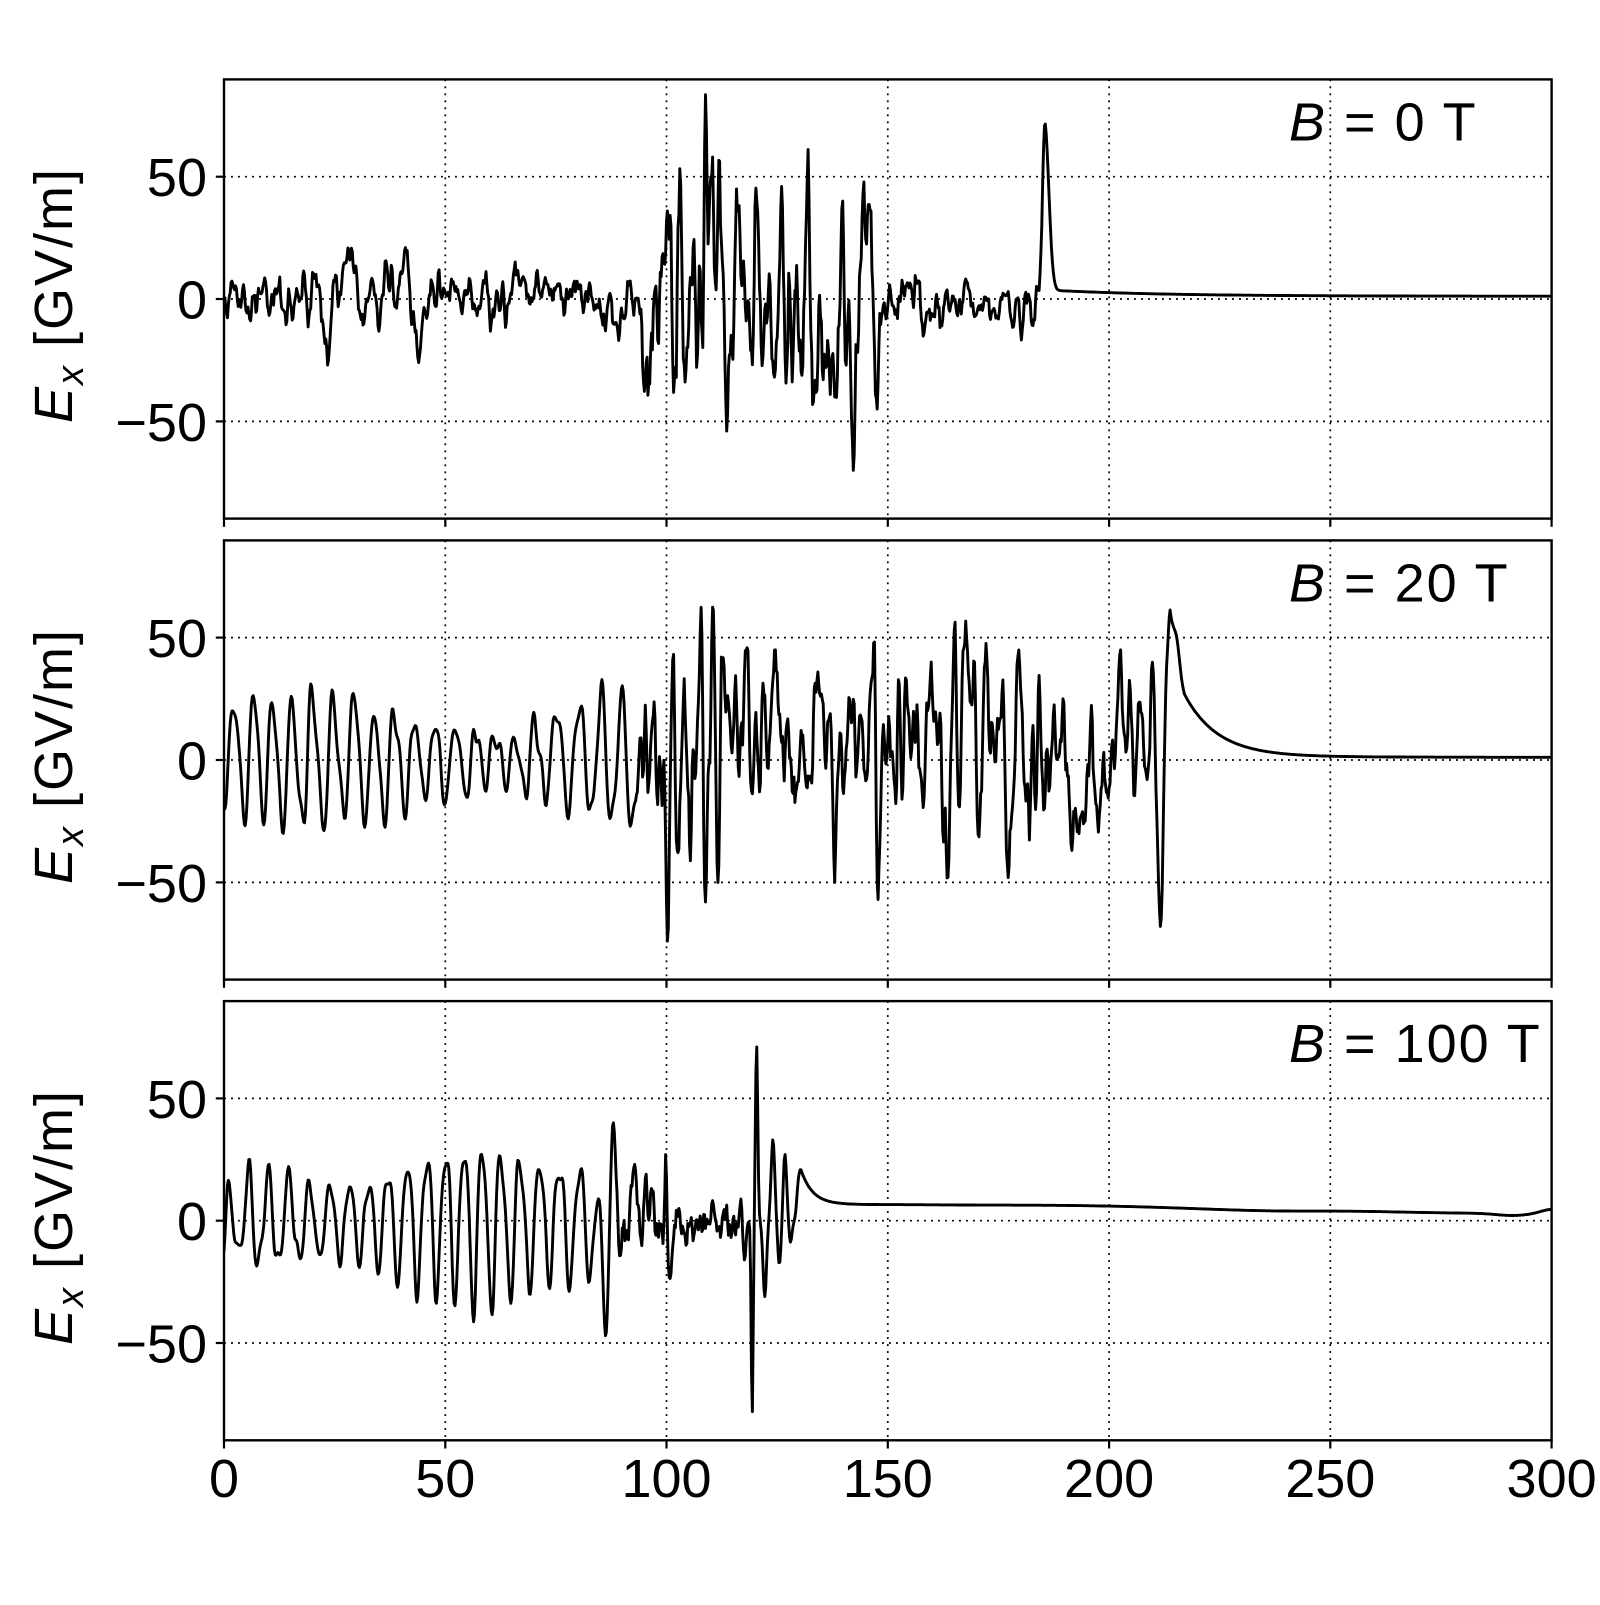 The width and height of the screenshot is (1600, 1605). Describe the element at coordinates (1109, 1479) in the screenshot. I see `svg-text: 200` at that location.